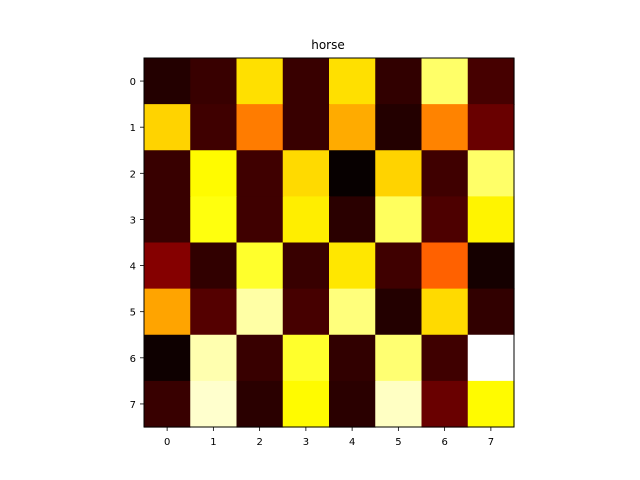 The width and height of the screenshot is (640, 480). Describe the element at coordinates (352, 442) in the screenshot. I see `x-tick-label: 4` at that location.